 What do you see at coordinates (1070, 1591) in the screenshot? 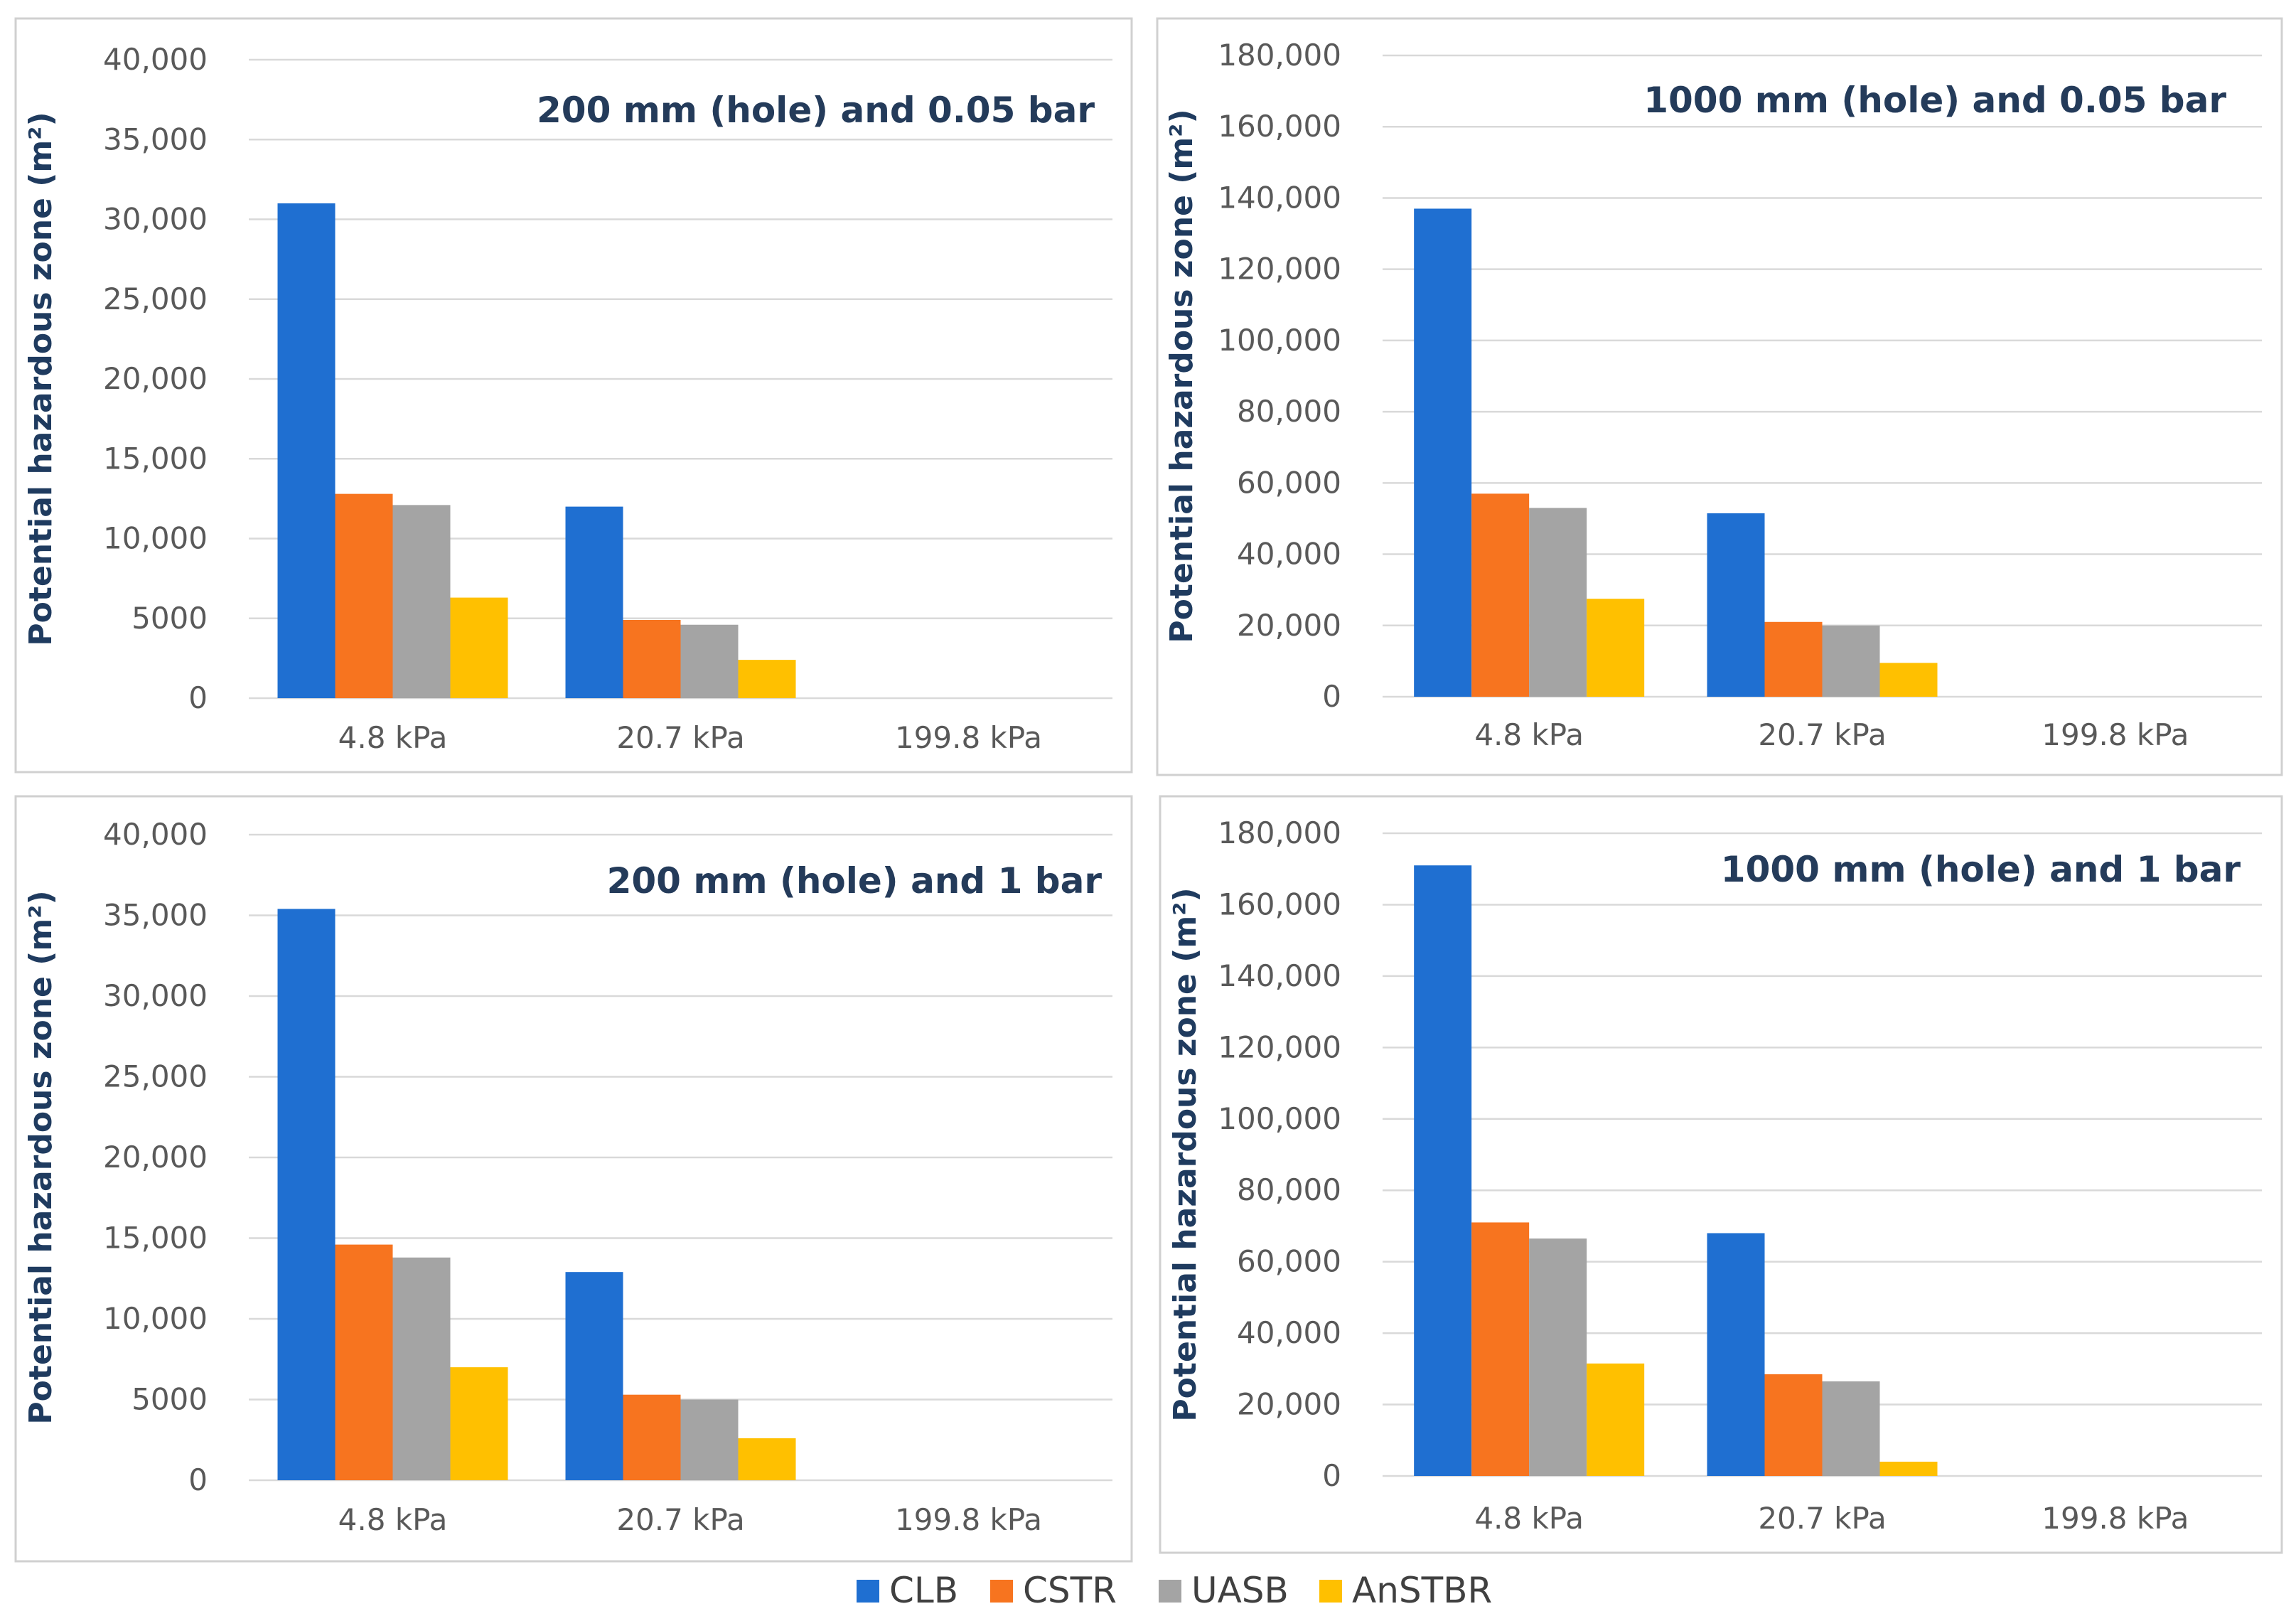
I see `legend-label: CSTR` at bounding box center [1070, 1591].